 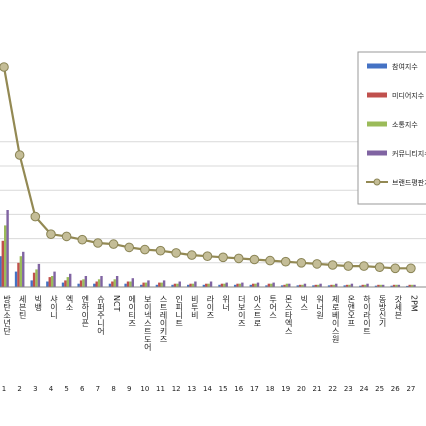 I want to click on bar-참여지수-24, so click(x=360, y=286).